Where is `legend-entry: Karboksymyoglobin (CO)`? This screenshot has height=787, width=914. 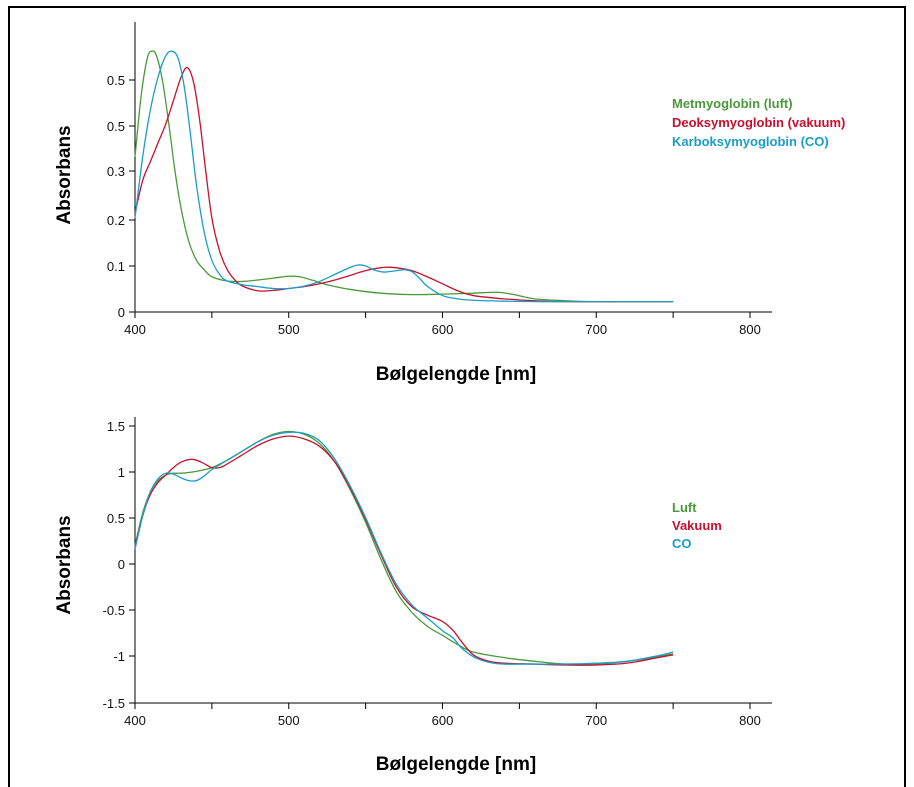 legend-entry: Karboksymyoglobin (CO) is located at coordinates (750, 141).